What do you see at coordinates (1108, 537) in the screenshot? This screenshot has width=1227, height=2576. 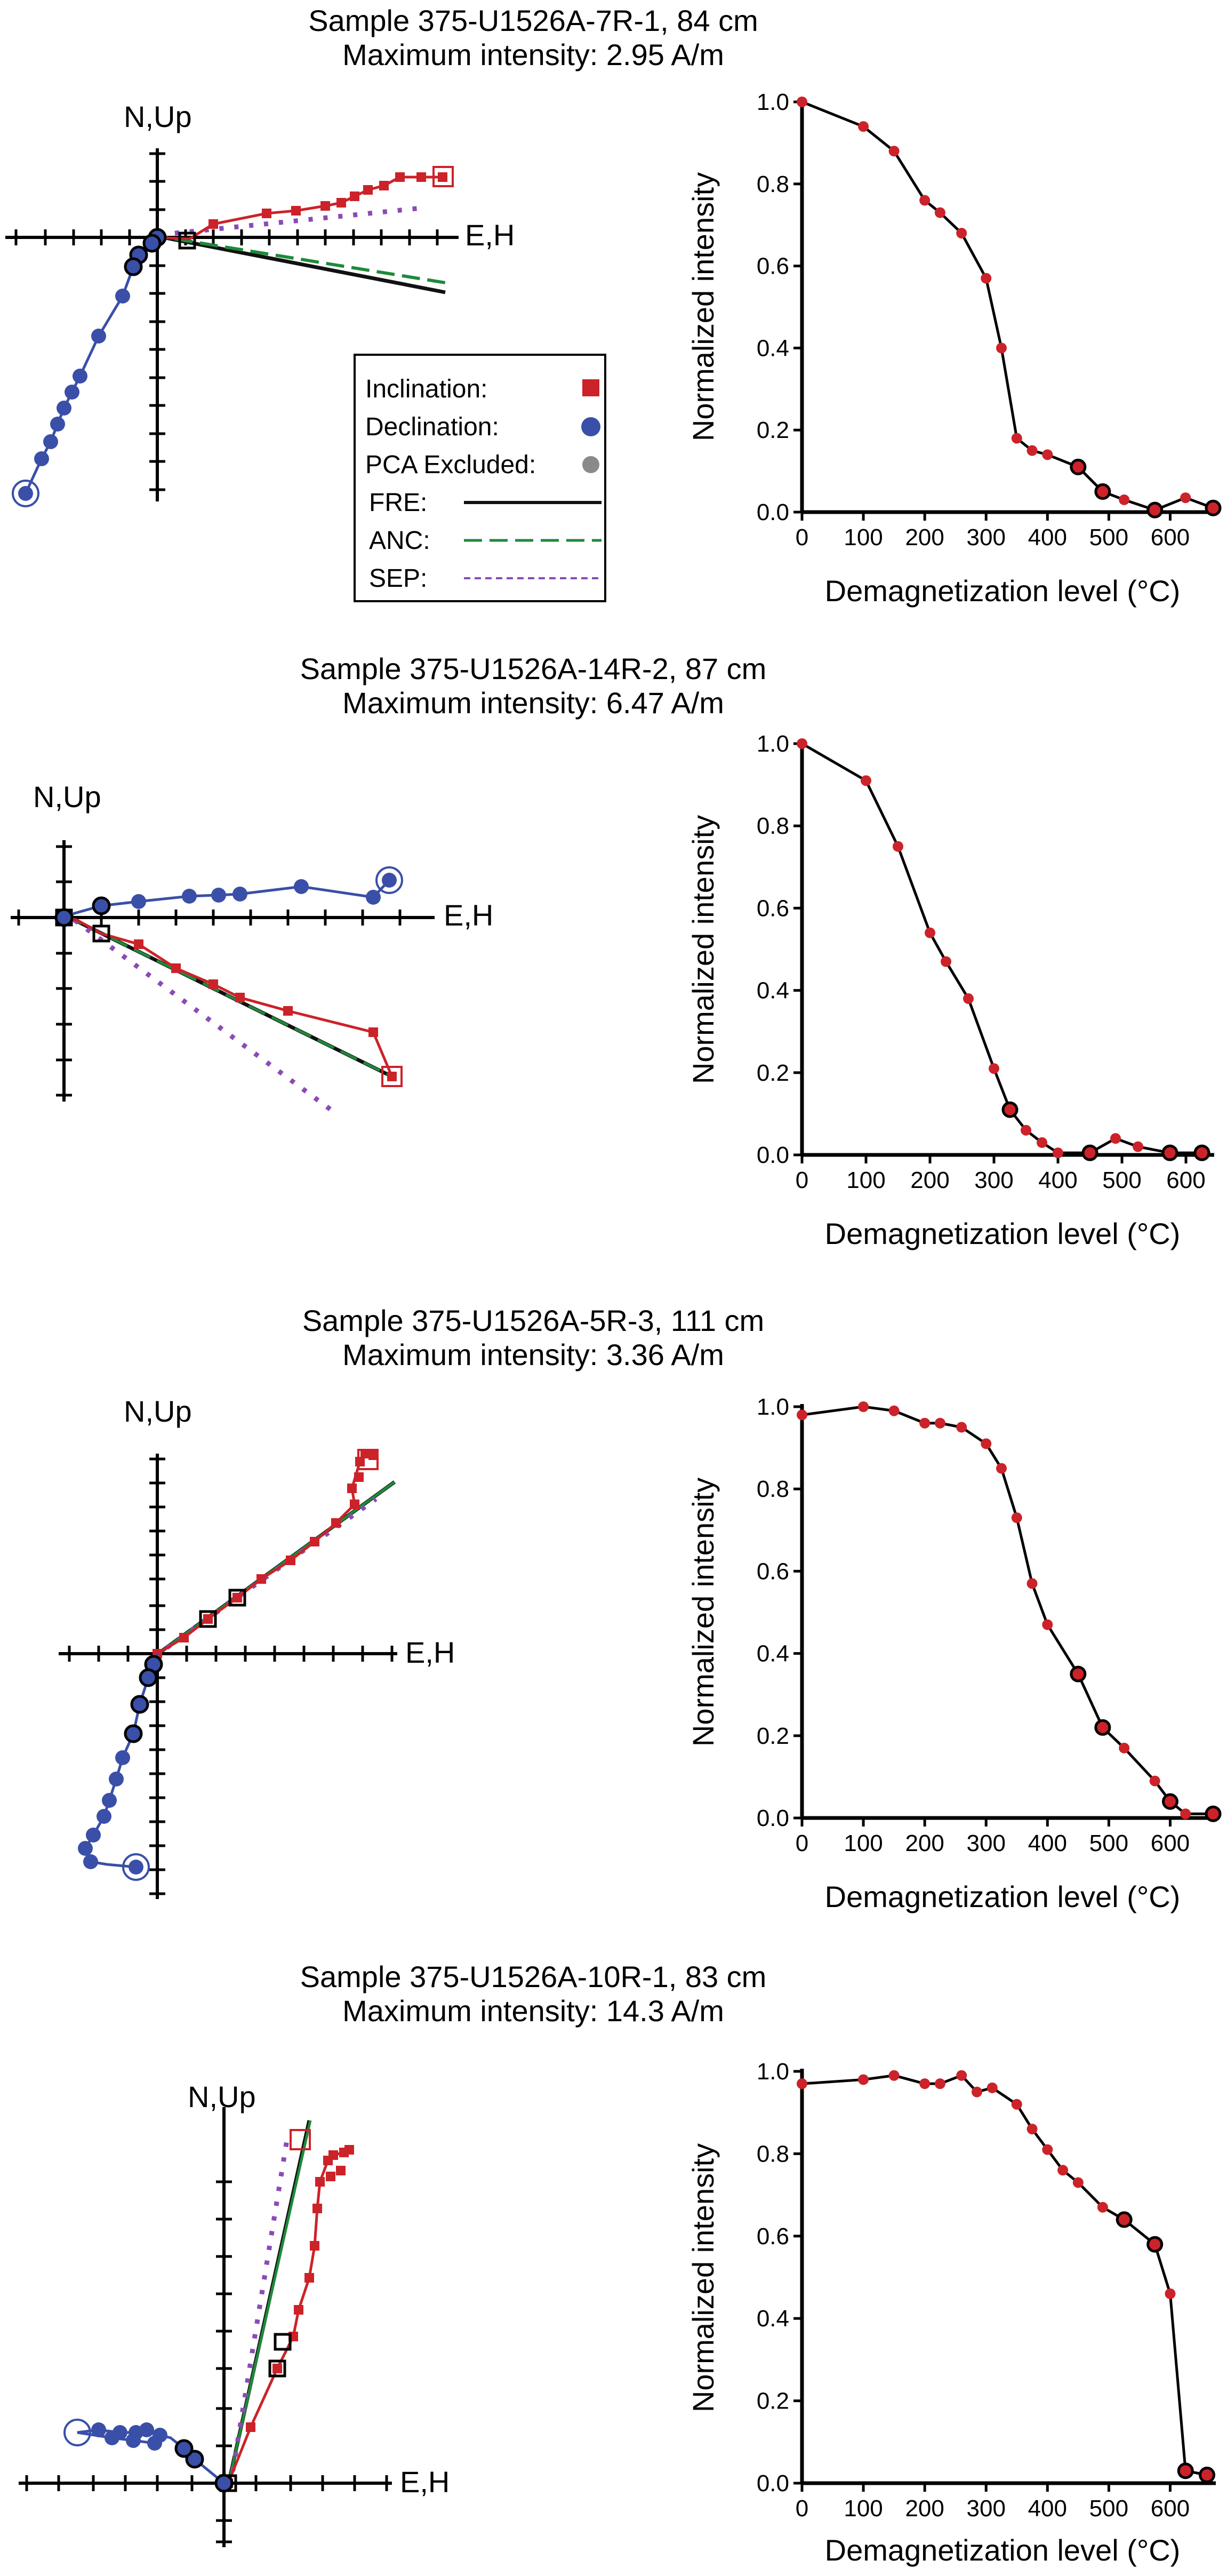 I see `decay1-x-tick-label: 500` at bounding box center [1108, 537].